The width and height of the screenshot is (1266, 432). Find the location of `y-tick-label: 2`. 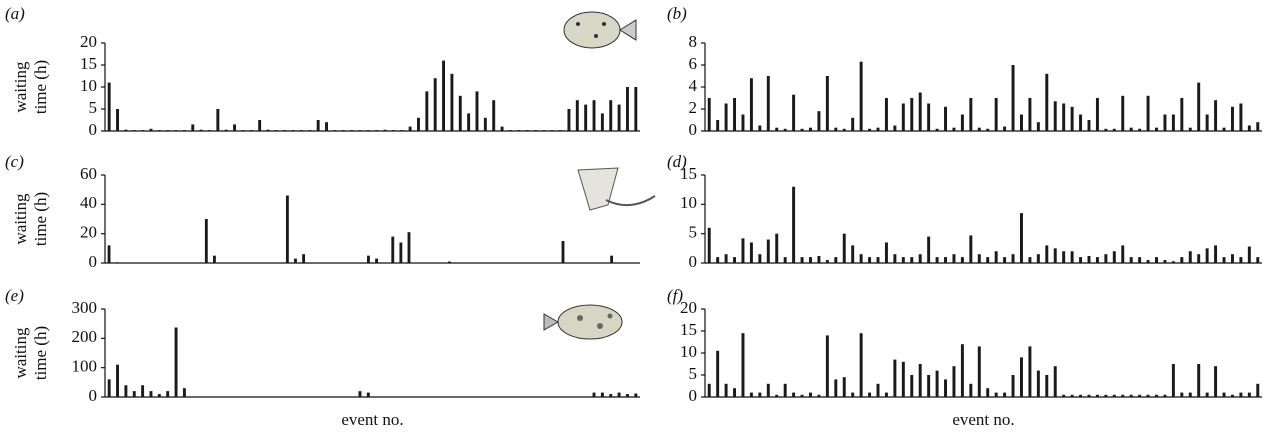

y-tick-label: 2 is located at coordinates (693, 107).